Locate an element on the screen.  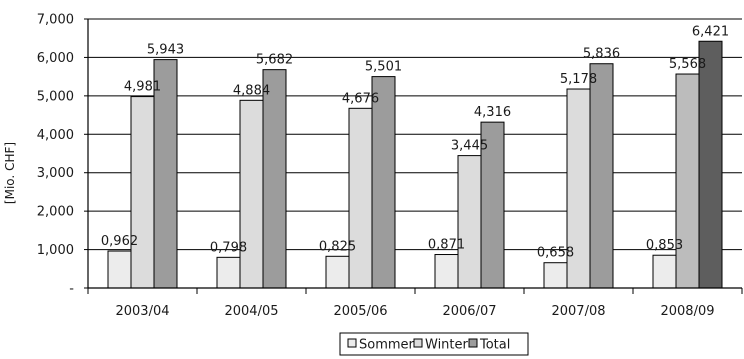
legend-swatch-winter is located at coordinates (418, 343).